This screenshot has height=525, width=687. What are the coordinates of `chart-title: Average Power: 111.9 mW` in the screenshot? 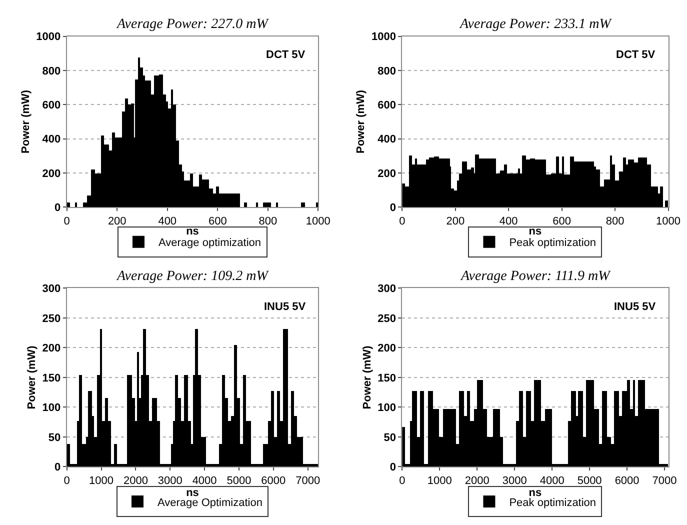 It's located at (536, 276).